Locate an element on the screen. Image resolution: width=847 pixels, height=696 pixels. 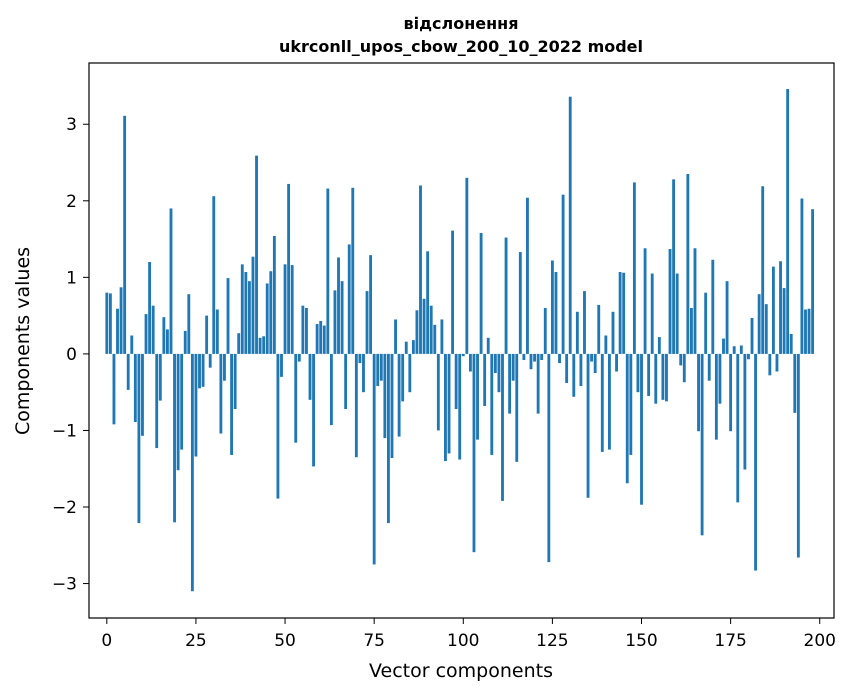
y-tick-label: 3 is located at coordinates (71, 125).